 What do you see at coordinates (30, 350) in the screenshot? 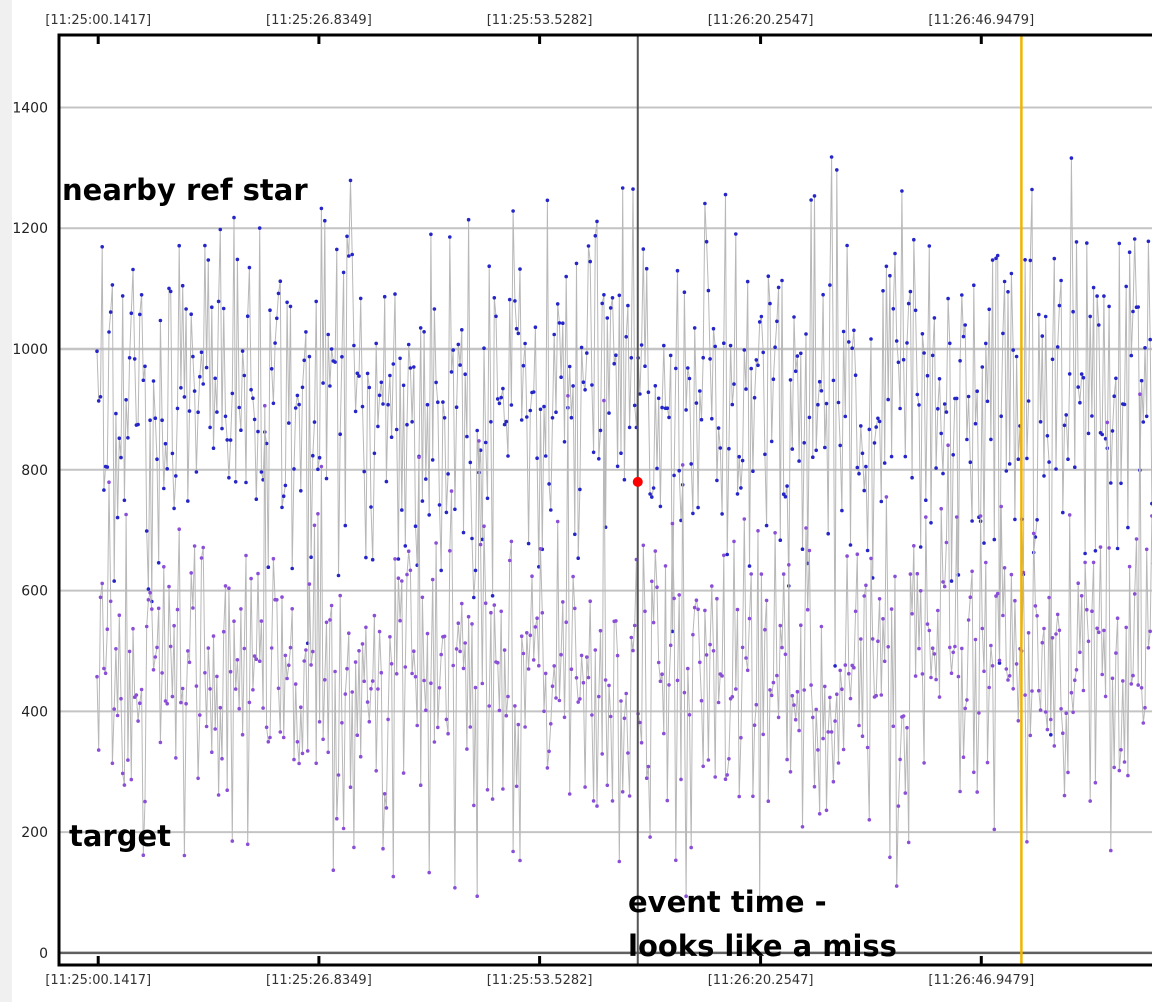
I see `y-tick-label: 1000` at bounding box center [30, 350].